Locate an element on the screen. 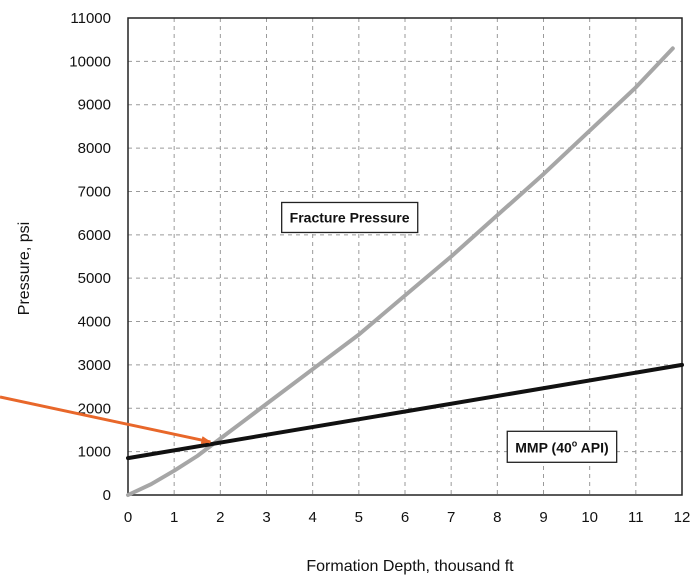  y-axis-title: Pressure, psi is located at coordinates (24, 268).